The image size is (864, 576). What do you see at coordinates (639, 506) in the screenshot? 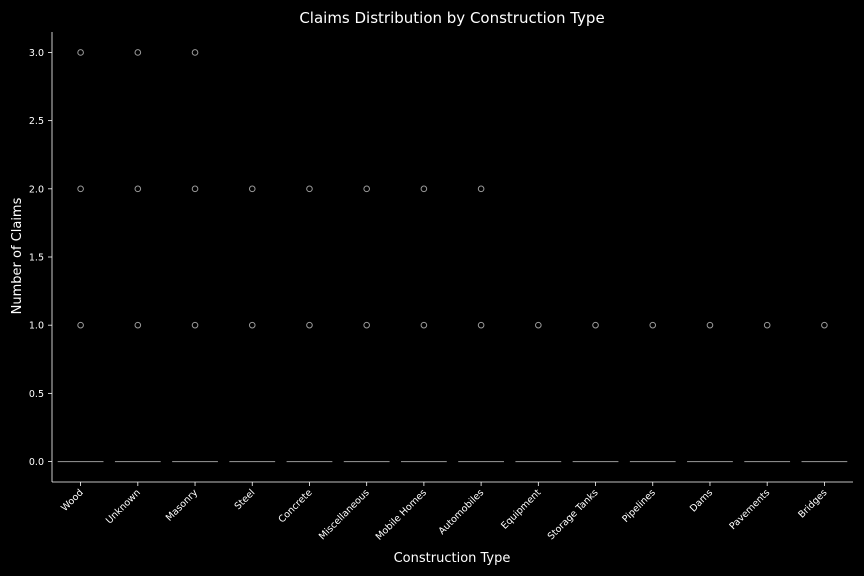
I see `x-tick-label: Pipelines` at bounding box center [639, 506].